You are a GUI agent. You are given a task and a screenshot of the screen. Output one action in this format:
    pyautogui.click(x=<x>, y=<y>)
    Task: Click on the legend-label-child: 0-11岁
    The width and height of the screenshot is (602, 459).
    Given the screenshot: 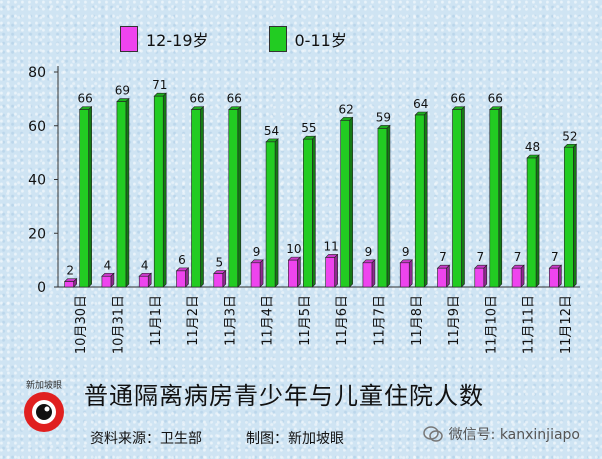 What is the action you would take?
    pyautogui.click(x=320, y=40)
    